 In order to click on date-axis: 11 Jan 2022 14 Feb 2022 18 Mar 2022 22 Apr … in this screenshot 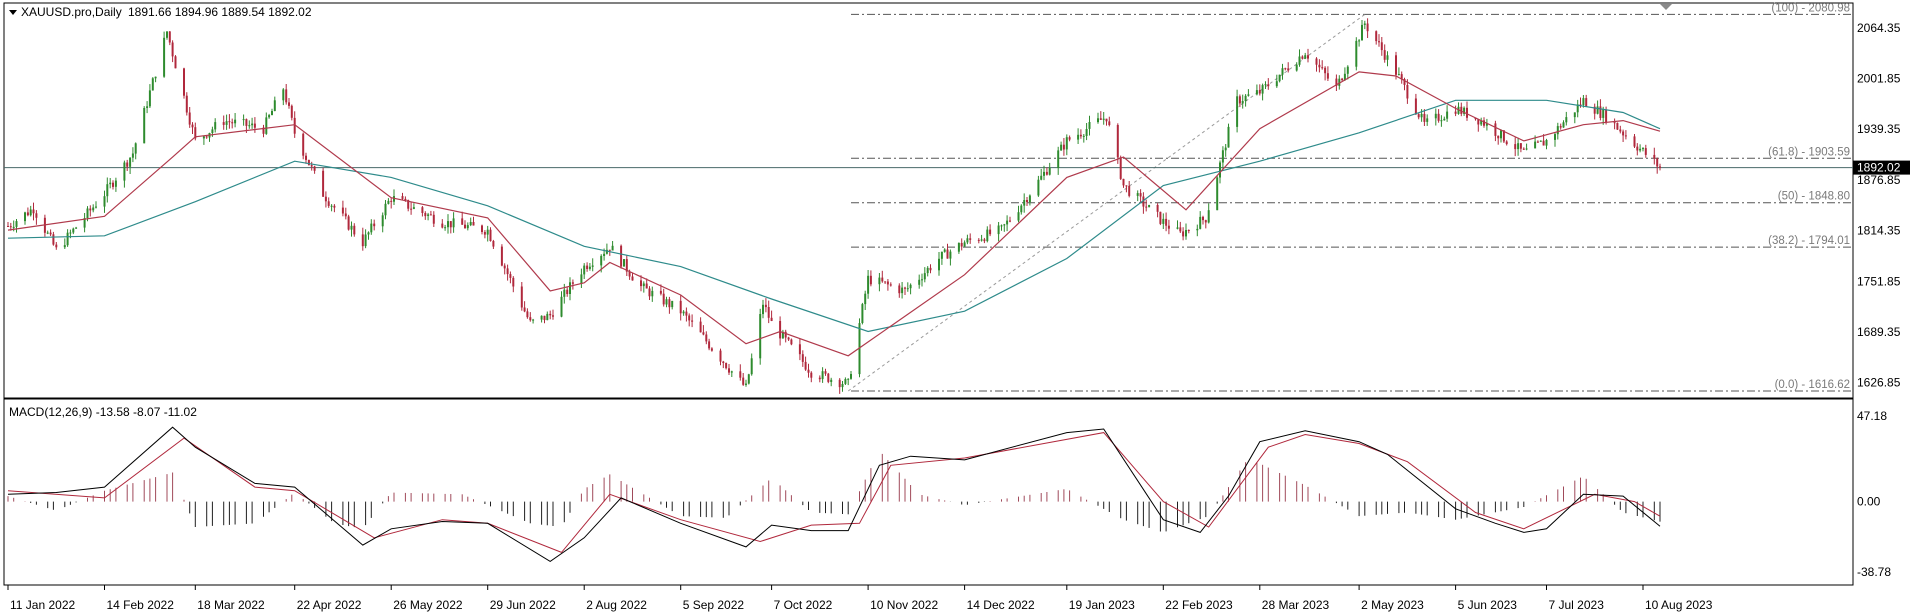, I will do `click(860, 598)`.